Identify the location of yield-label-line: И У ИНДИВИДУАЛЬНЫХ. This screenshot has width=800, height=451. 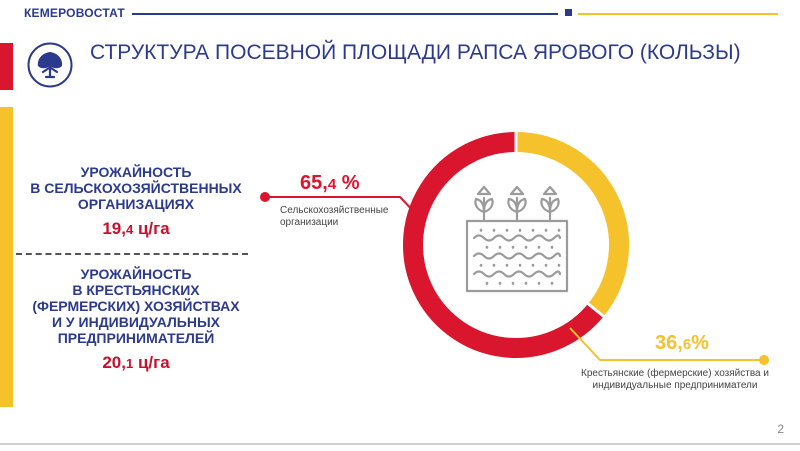
(136, 322).